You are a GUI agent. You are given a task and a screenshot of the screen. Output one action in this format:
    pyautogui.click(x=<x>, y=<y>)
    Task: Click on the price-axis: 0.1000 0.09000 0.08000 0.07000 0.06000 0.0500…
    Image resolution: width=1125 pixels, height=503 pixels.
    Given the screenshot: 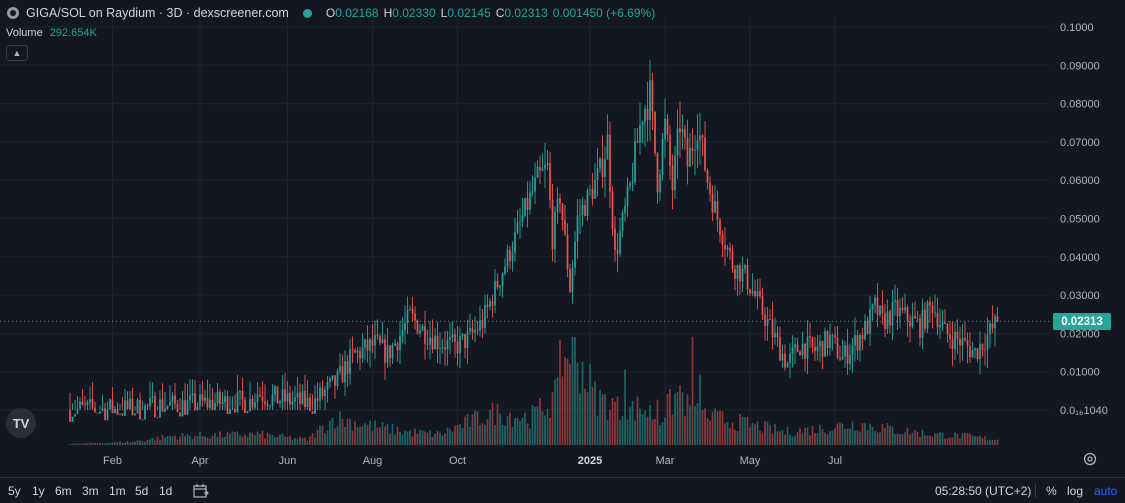 What is the action you would take?
    pyautogui.click(x=1084, y=219)
    